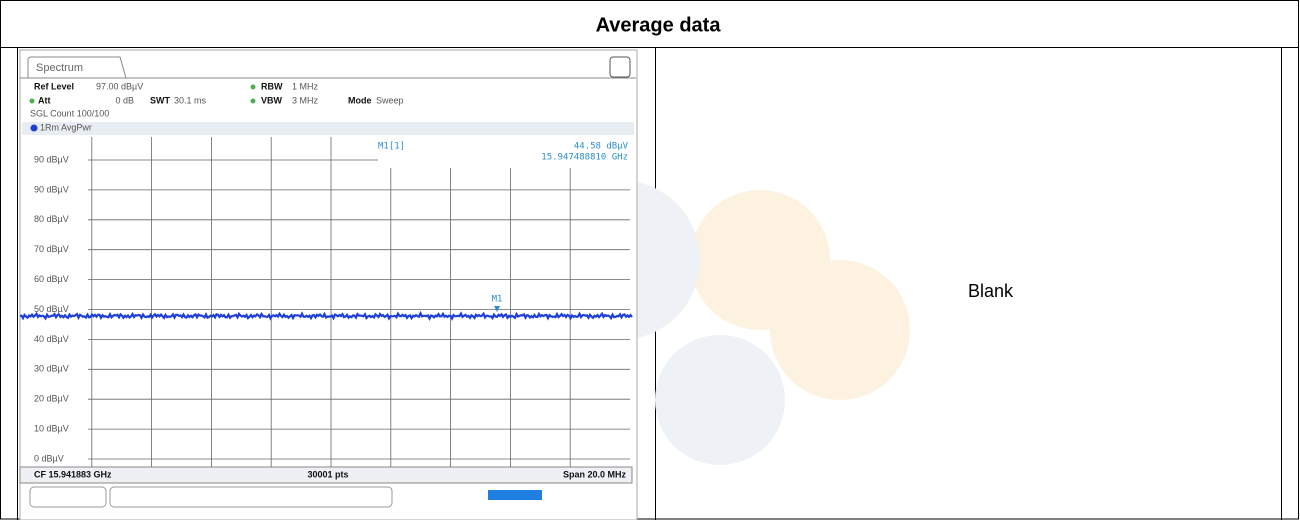 This screenshot has height=520, width=1300. What do you see at coordinates (51, 369) in the screenshot?
I see `label: 30 dBµV` at bounding box center [51, 369].